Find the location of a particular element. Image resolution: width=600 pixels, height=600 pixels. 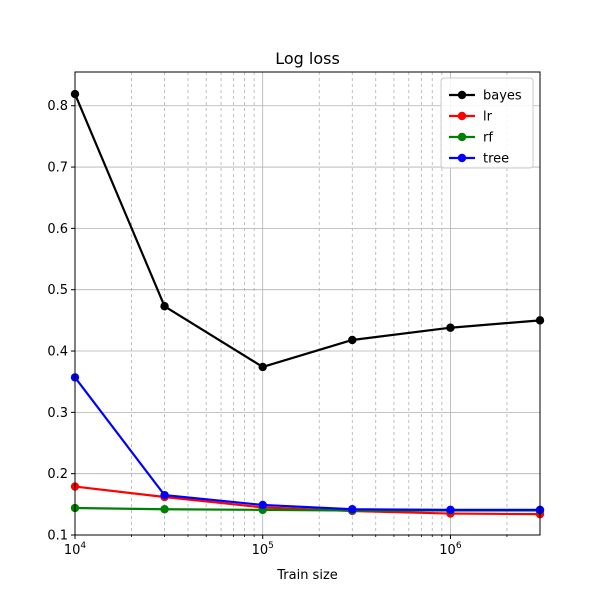

y-tick-label: 0.5 is located at coordinates (57, 290).